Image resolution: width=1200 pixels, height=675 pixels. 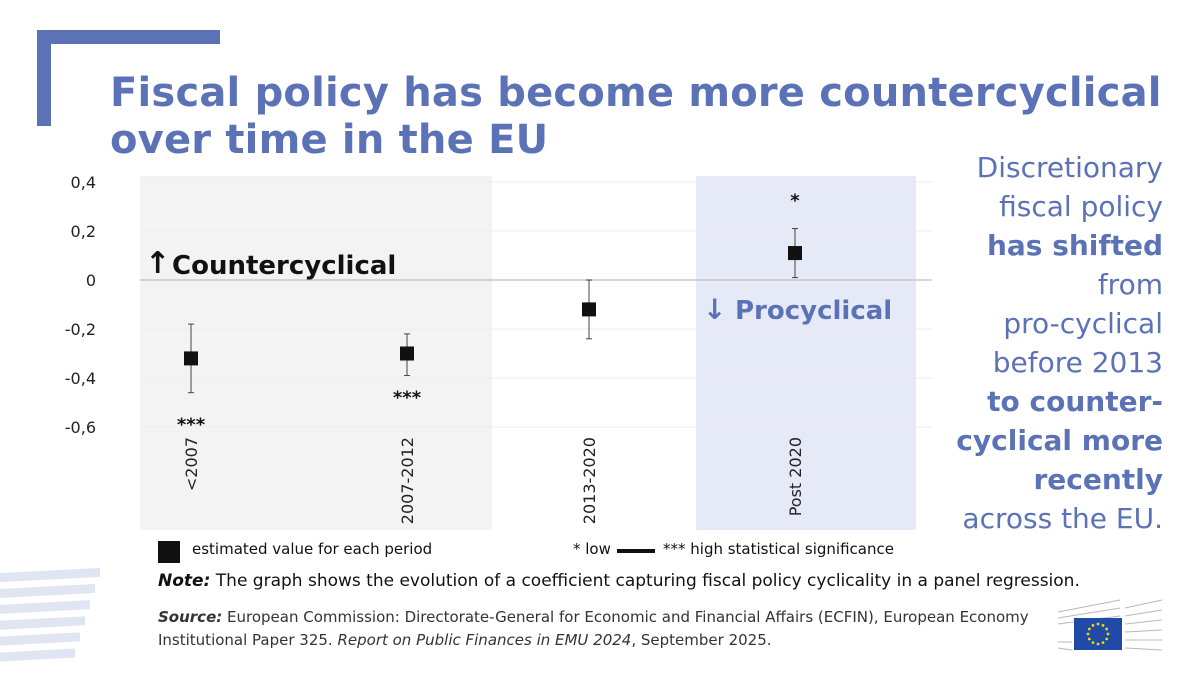 What do you see at coordinates (592, 549) in the screenshot?
I see `legend-sig-low: * low` at bounding box center [592, 549].